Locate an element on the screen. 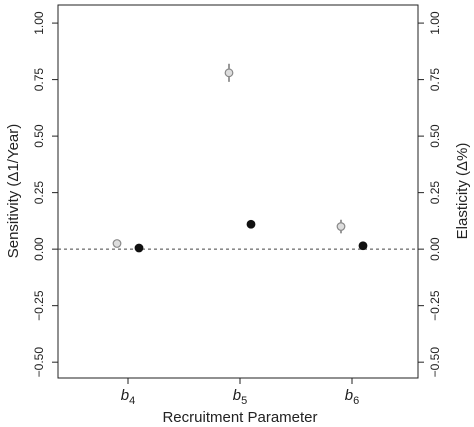 This screenshot has height=427, width=474. y2-tick-label: 0.50 is located at coordinates (435, 136).